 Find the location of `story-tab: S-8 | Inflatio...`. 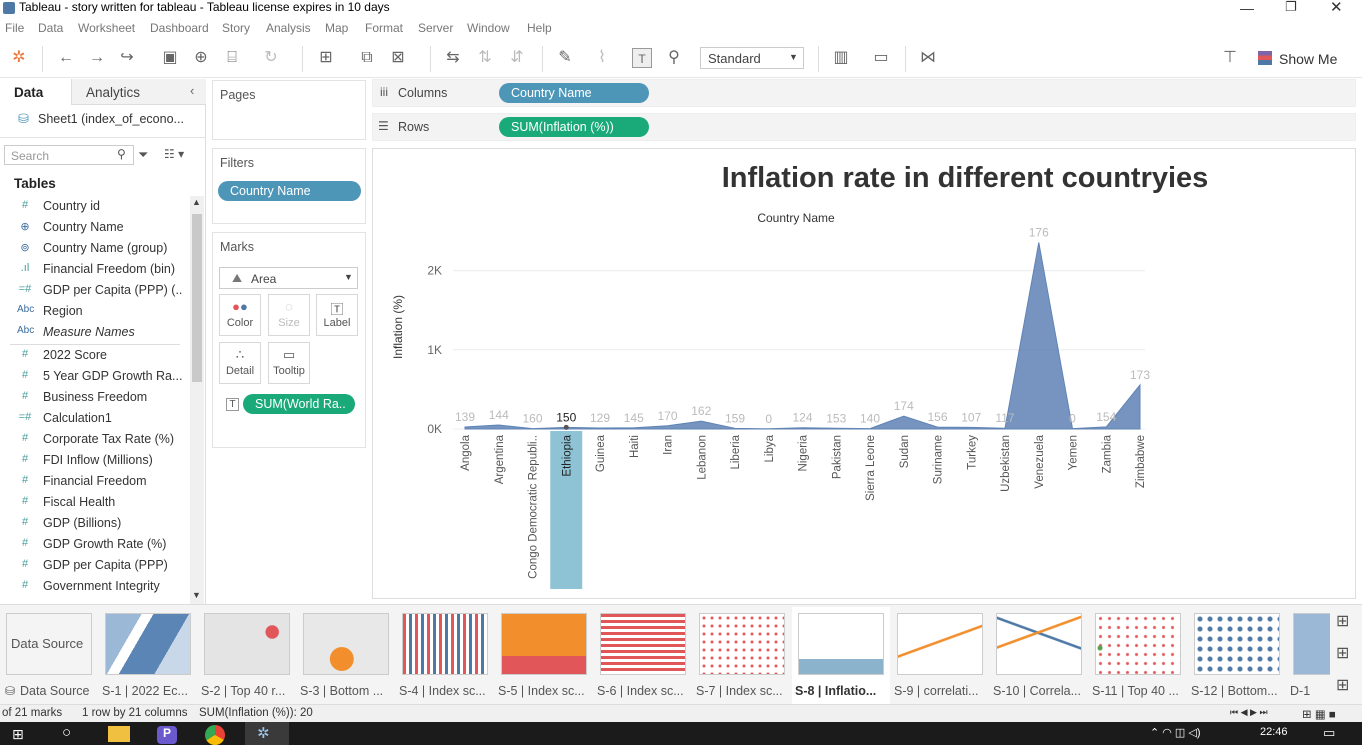

story-tab: S-8 | Inflatio... is located at coordinates (841, 656).